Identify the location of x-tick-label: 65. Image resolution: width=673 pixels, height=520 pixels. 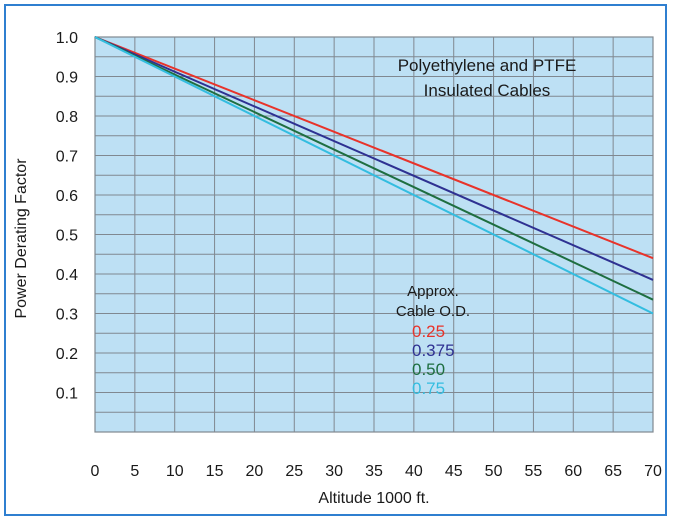
(613, 471).